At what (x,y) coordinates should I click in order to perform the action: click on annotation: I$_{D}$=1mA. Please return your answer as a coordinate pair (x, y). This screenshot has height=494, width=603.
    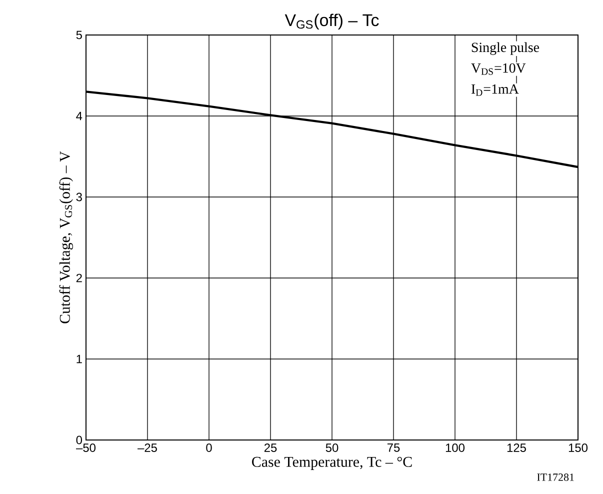
    Looking at the image, I should click on (495, 90).